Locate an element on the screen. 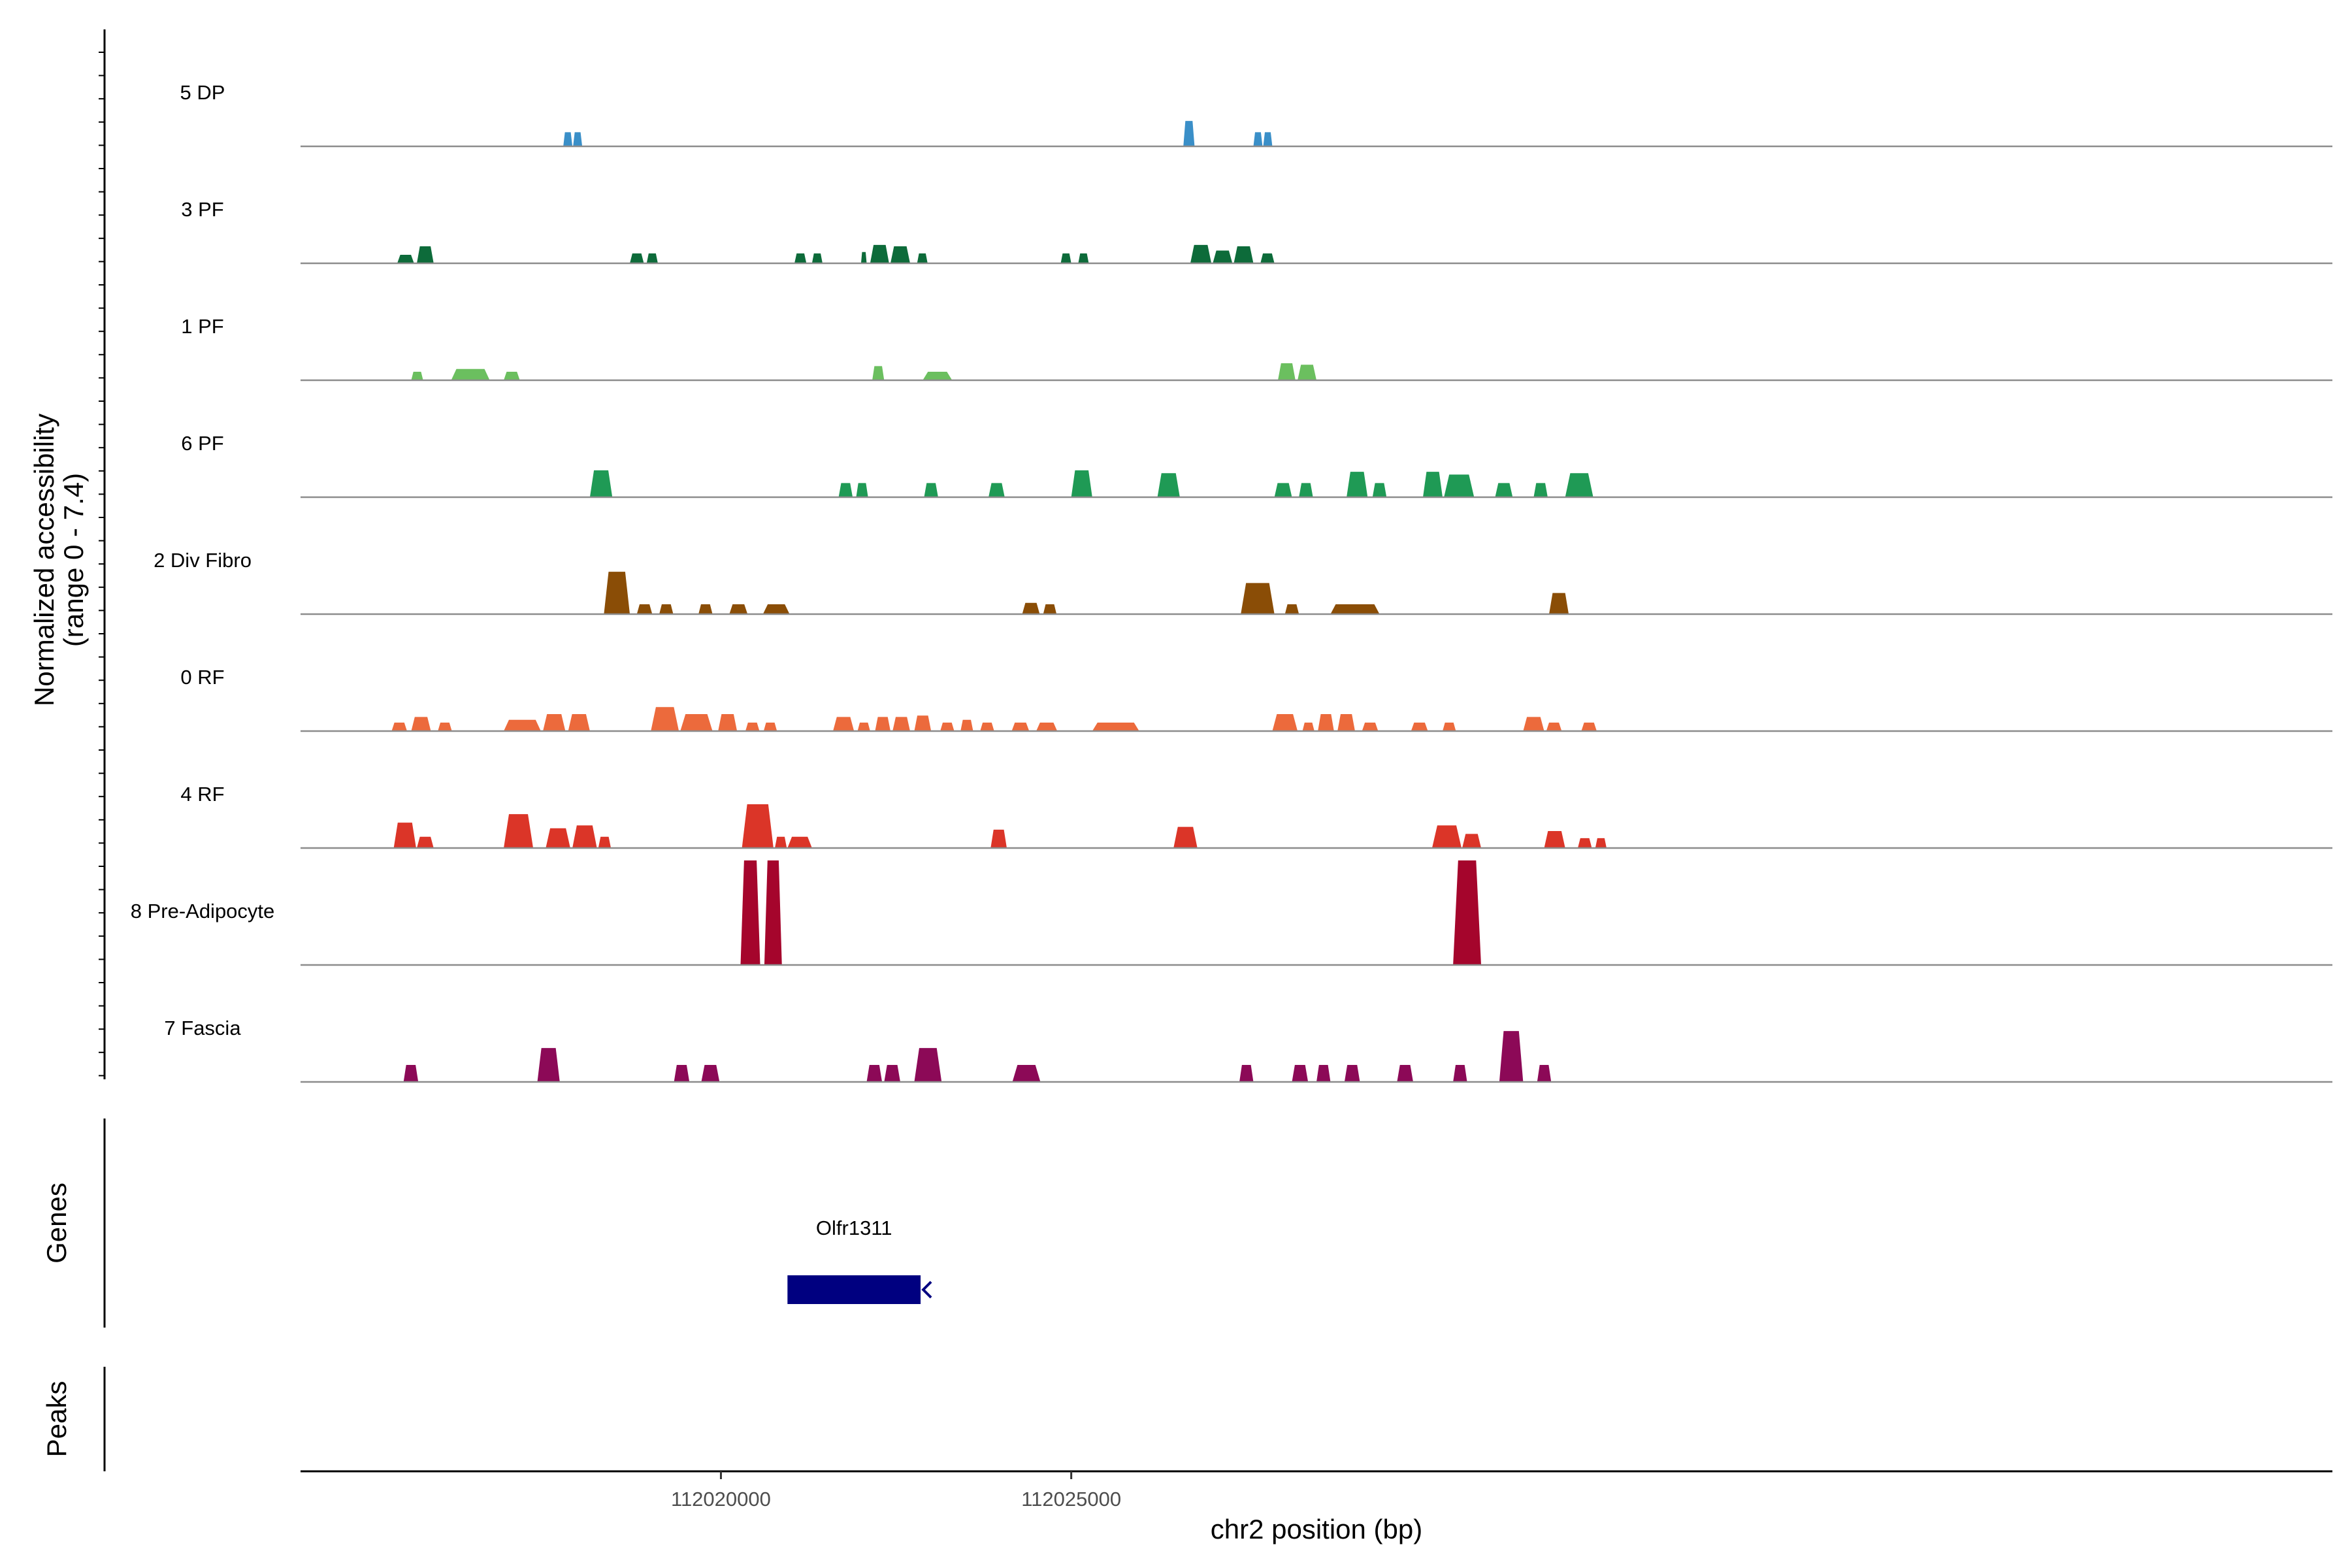 The height and width of the screenshot is (1568, 2352). gene-strand-arrow is located at coordinates (926, 1290).